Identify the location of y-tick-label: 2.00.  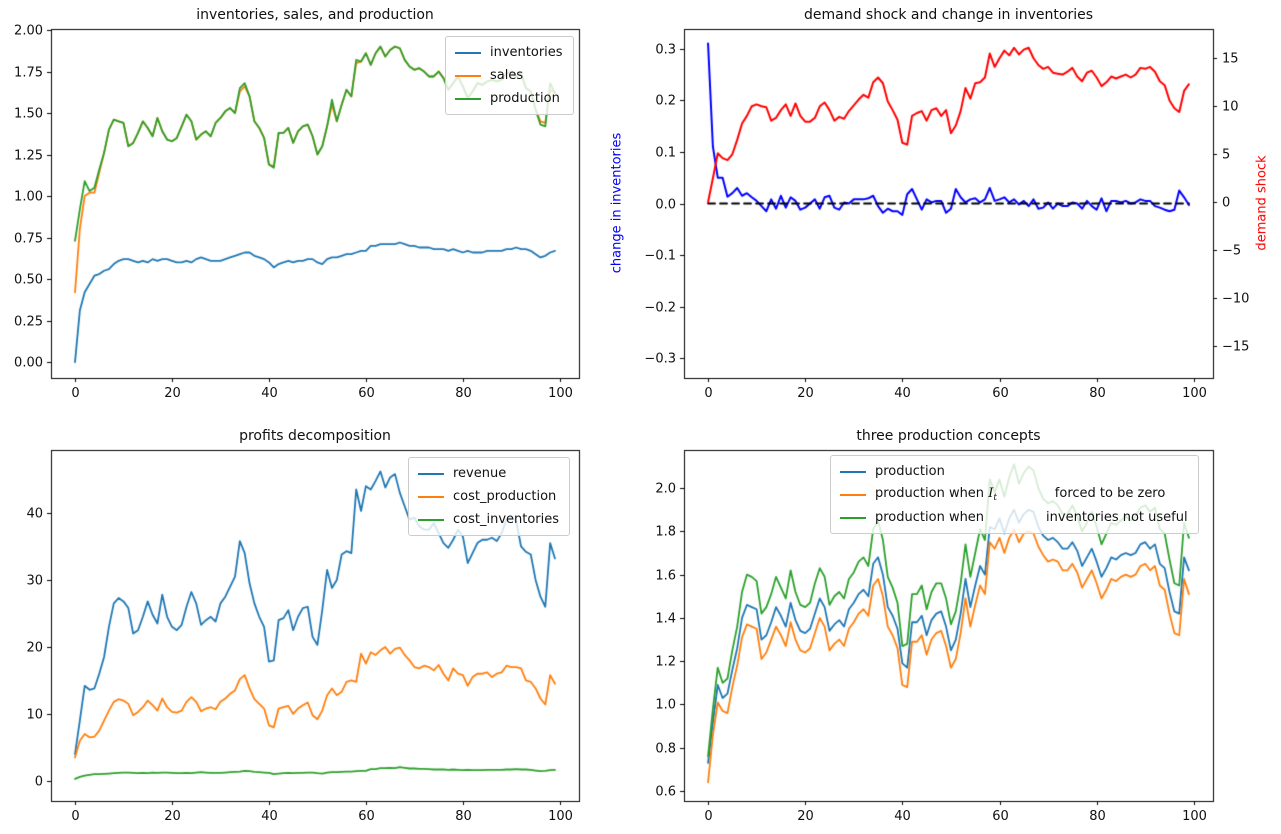
(28, 30).